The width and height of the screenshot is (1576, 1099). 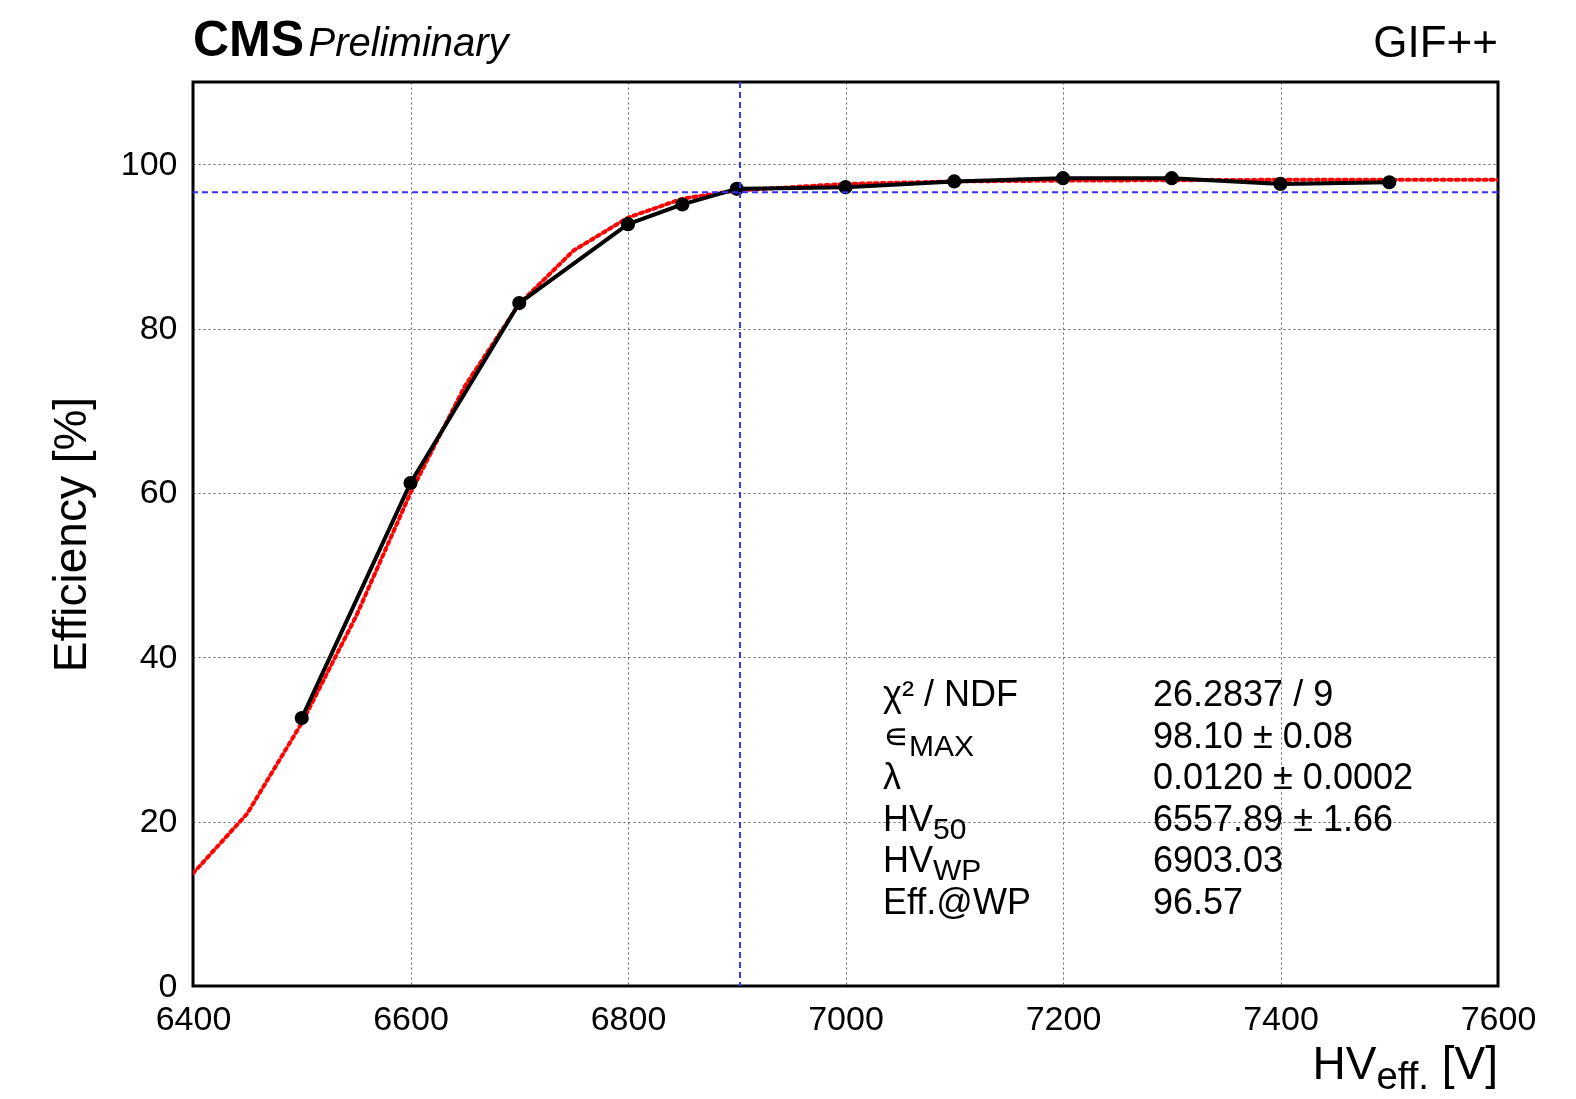 What do you see at coordinates (1498, 1017) in the screenshot?
I see `x-tick-label: 7600` at bounding box center [1498, 1017].